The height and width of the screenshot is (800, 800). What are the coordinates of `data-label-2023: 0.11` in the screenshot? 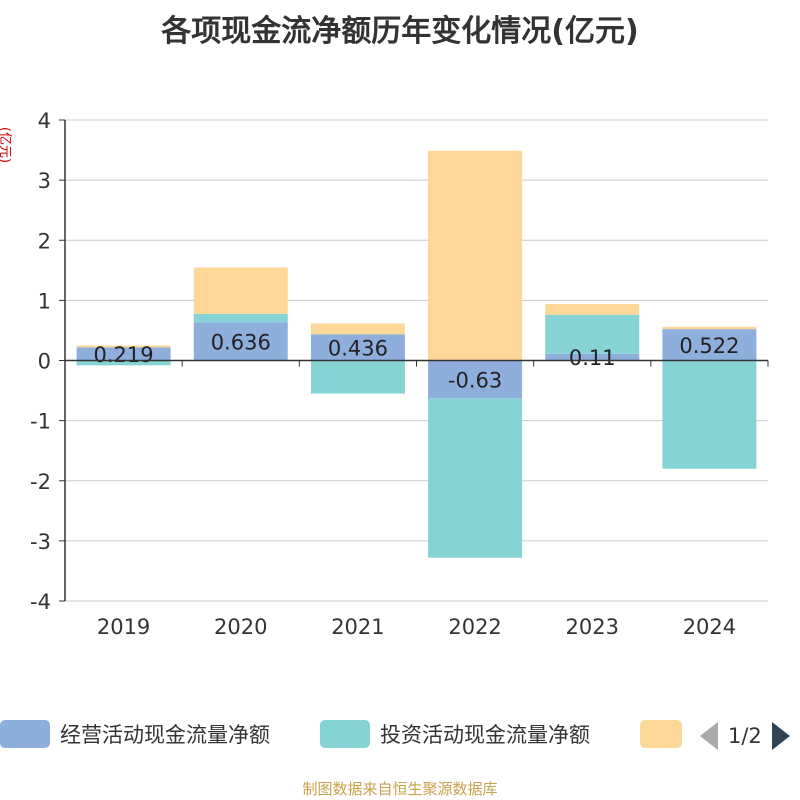 It's located at (592, 358).